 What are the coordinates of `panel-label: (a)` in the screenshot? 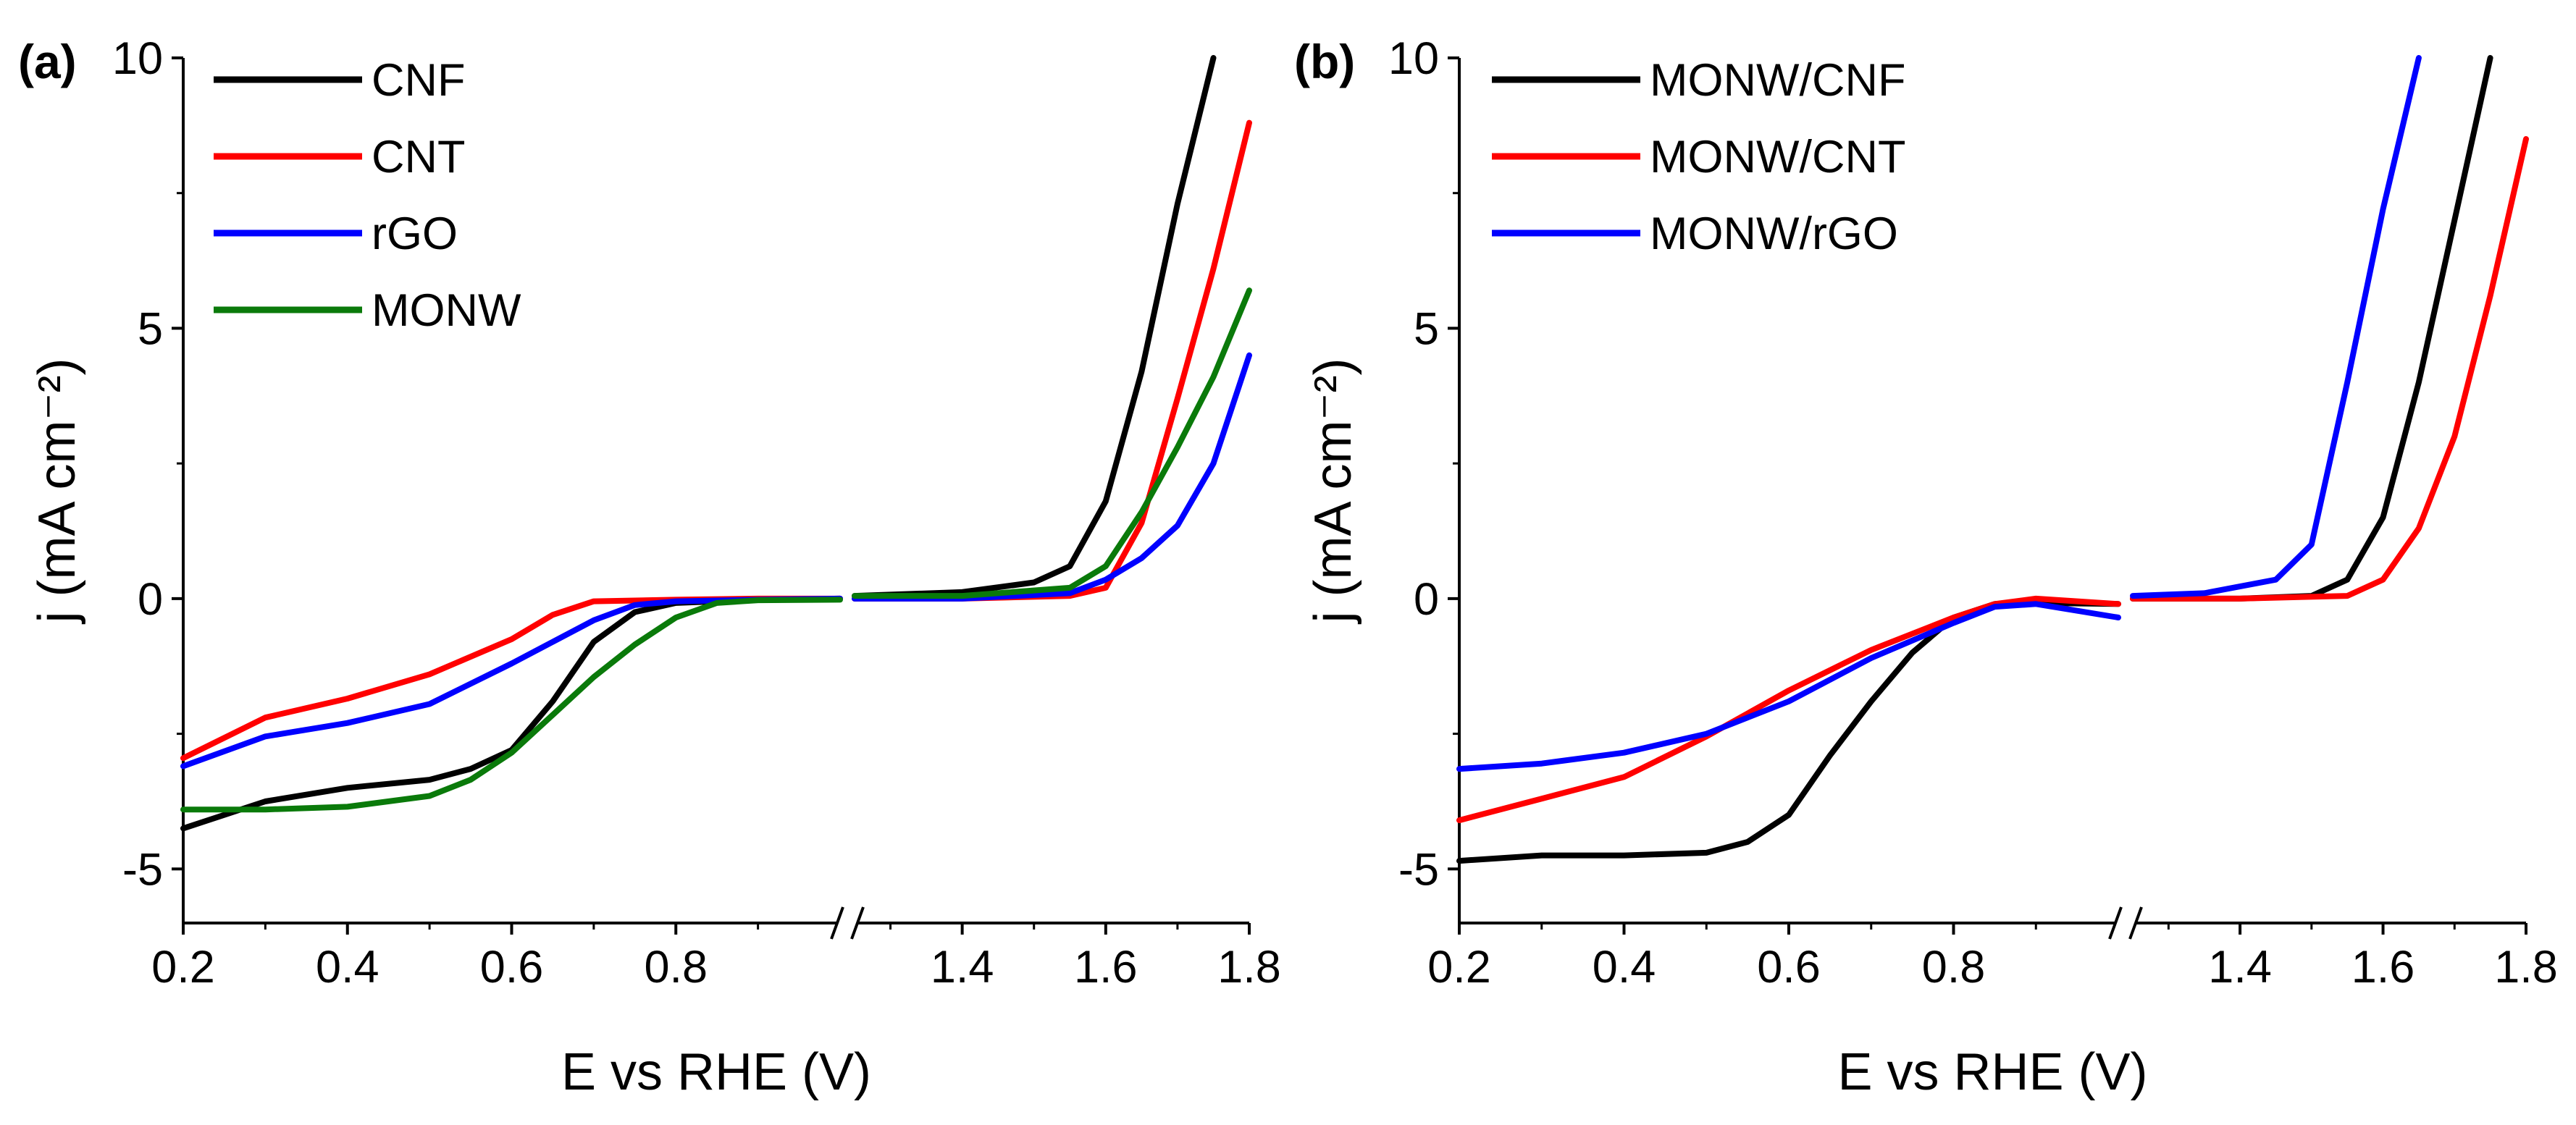 It's located at (47, 61).